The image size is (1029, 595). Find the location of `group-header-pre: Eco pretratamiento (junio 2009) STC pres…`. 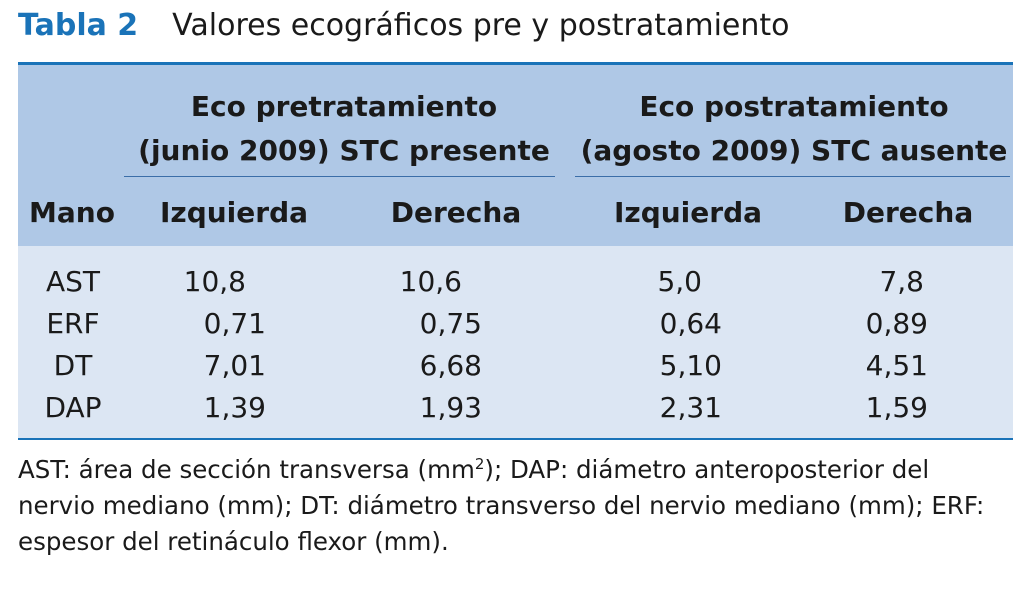

group-header-pre: Eco pretratamiento (junio 2009) STC pres… is located at coordinates (344, 129).